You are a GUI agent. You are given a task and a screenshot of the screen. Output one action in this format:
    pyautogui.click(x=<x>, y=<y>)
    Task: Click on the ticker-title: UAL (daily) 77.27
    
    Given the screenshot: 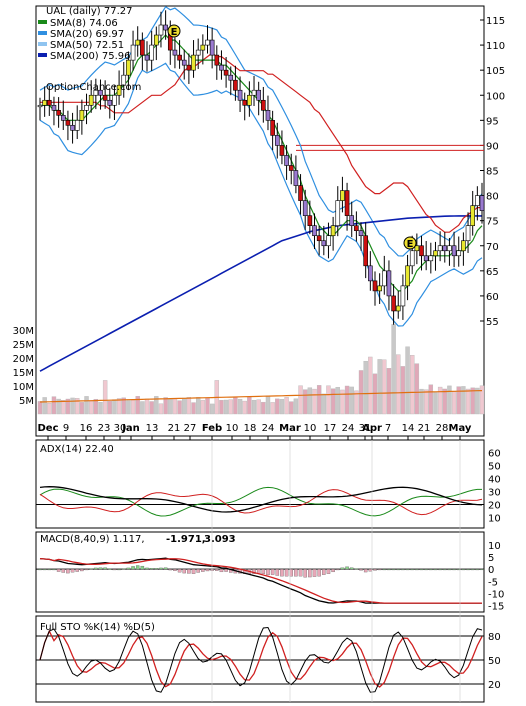 What is the action you would take?
    pyautogui.click(x=89, y=11)
    